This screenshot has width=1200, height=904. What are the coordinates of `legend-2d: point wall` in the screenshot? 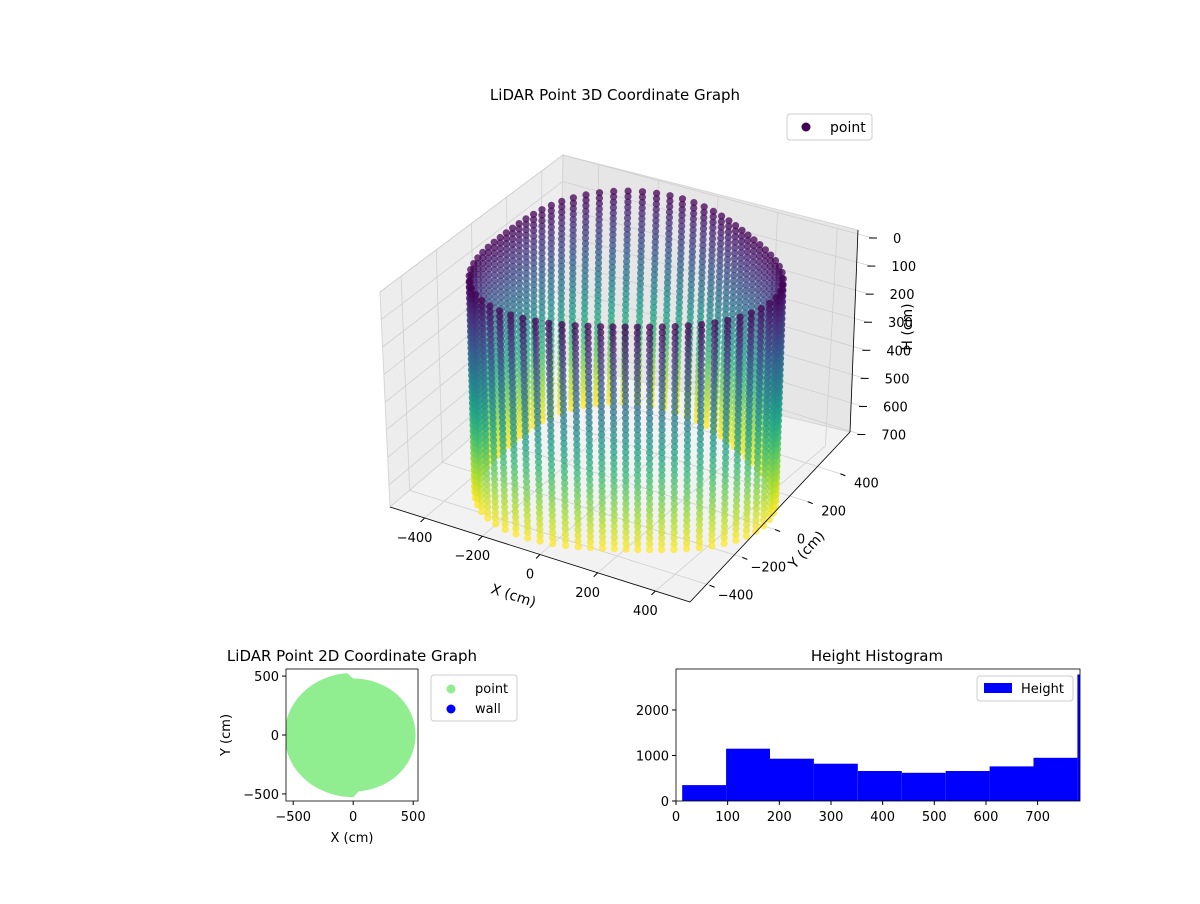 It's located at (474, 698).